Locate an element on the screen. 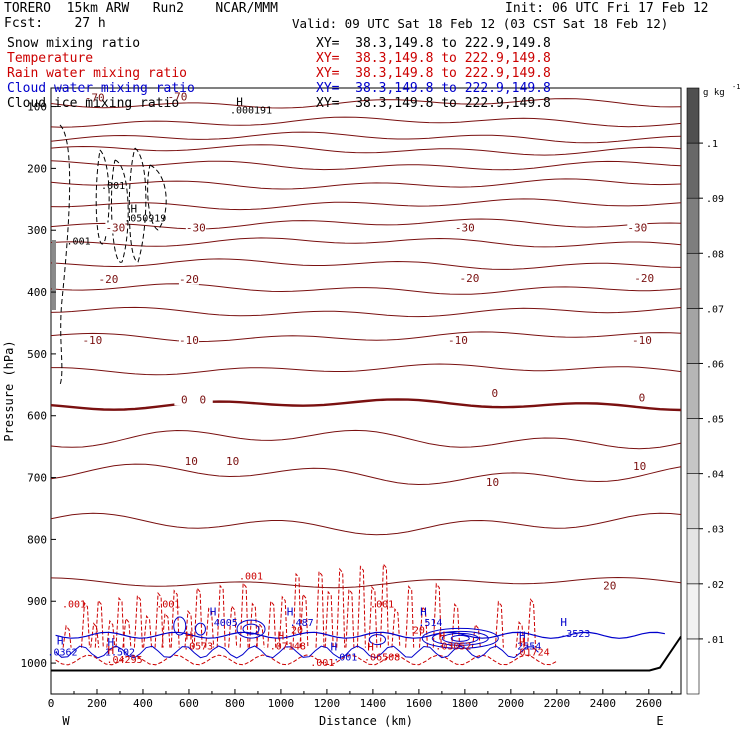 The width and height of the screenshot is (740, 740). legend-field-name: Cloud water mixing ratio is located at coordinates (101, 88).